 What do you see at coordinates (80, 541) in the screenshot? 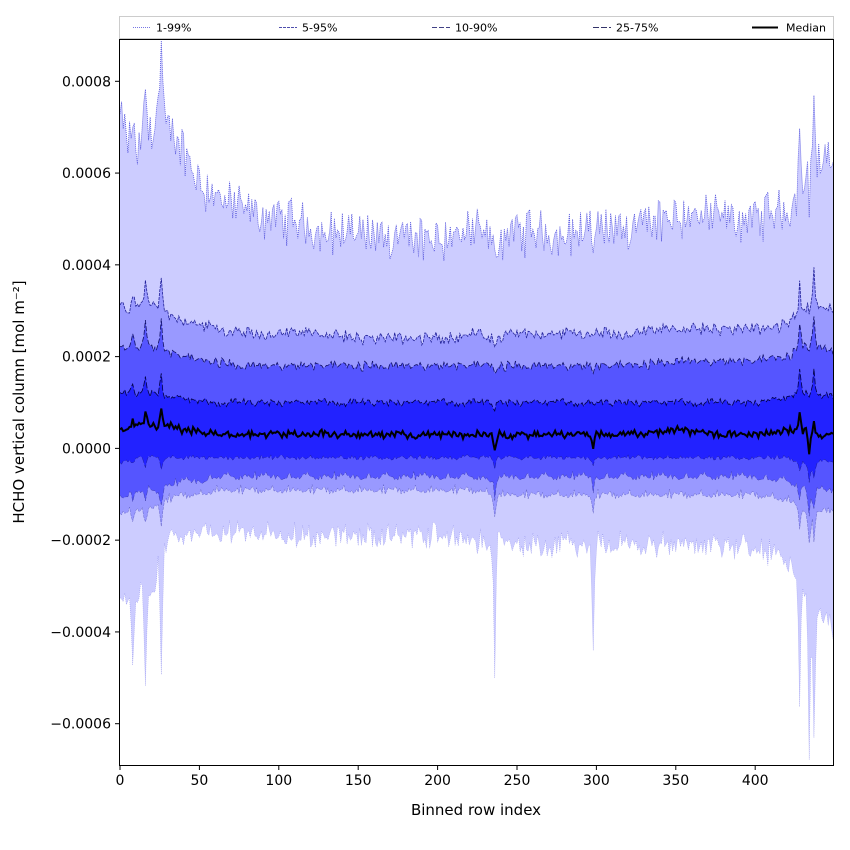
I see `y-tick-label: −0.0002` at bounding box center [80, 541].